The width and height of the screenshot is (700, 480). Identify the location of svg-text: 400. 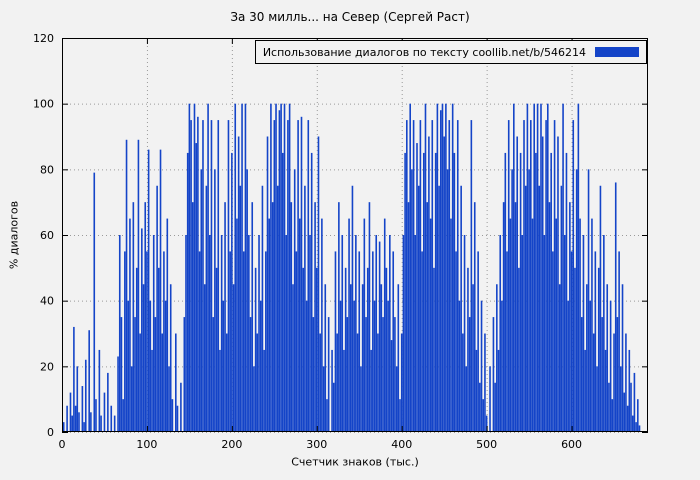
(401, 444).